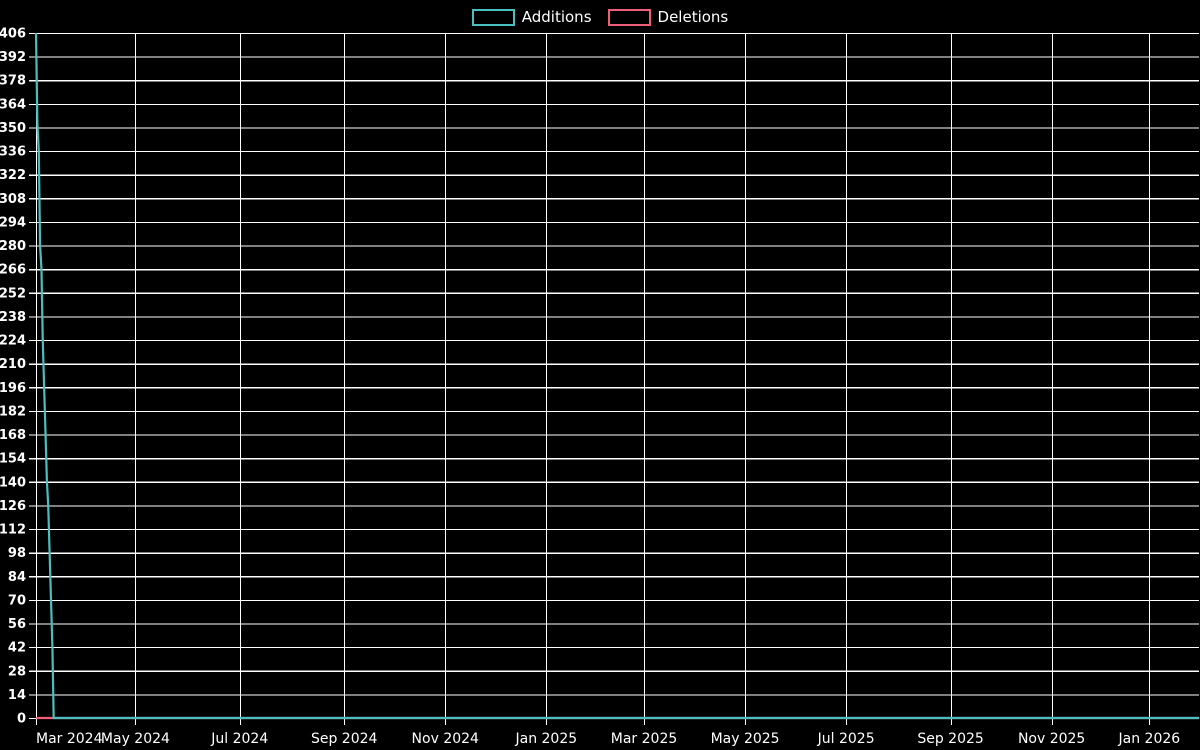 The width and height of the screenshot is (1200, 750). Describe the element at coordinates (13, 199) in the screenshot. I see `y-axis-tick-label: 308` at that location.